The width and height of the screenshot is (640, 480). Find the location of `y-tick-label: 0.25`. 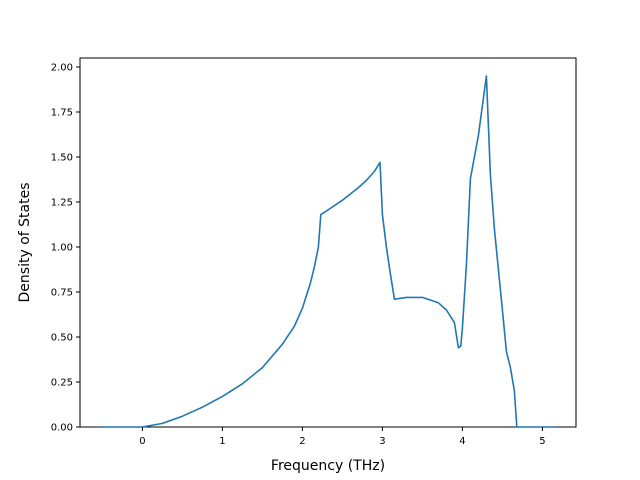

y-tick-label: 0.25 is located at coordinates (62, 383).